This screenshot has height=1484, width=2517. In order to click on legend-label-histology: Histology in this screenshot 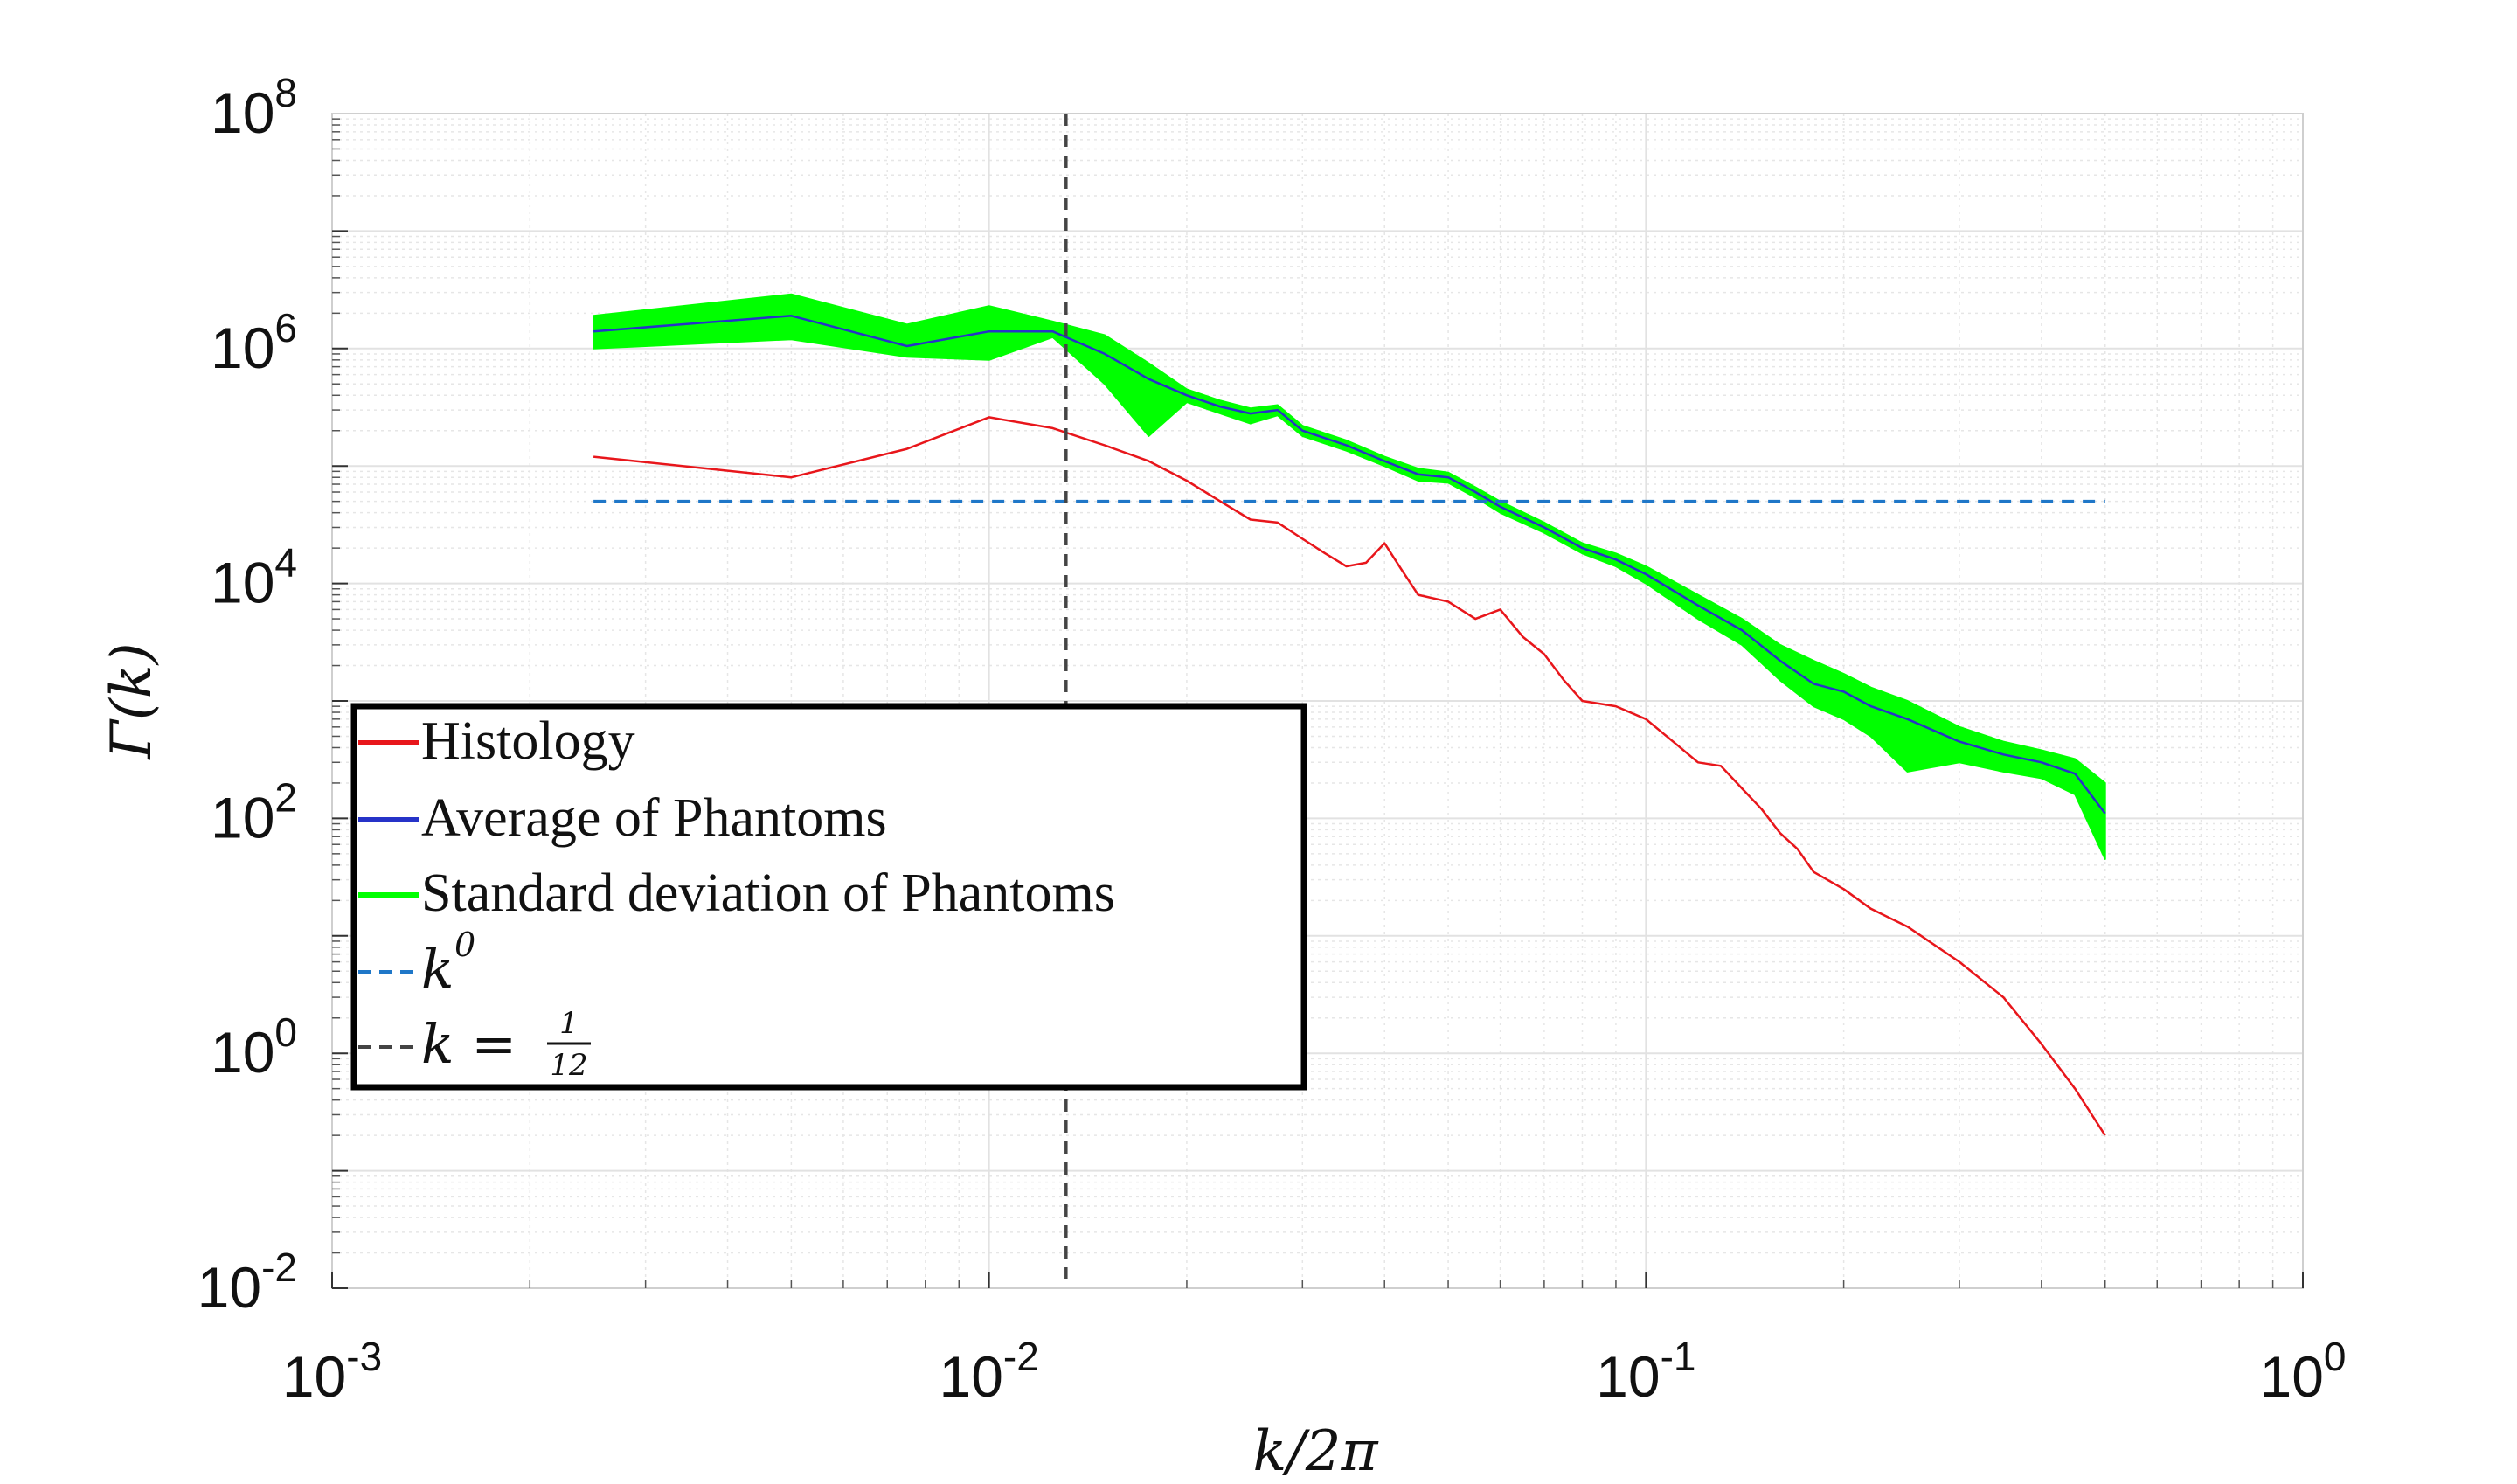, I will do `click(528, 741)`.